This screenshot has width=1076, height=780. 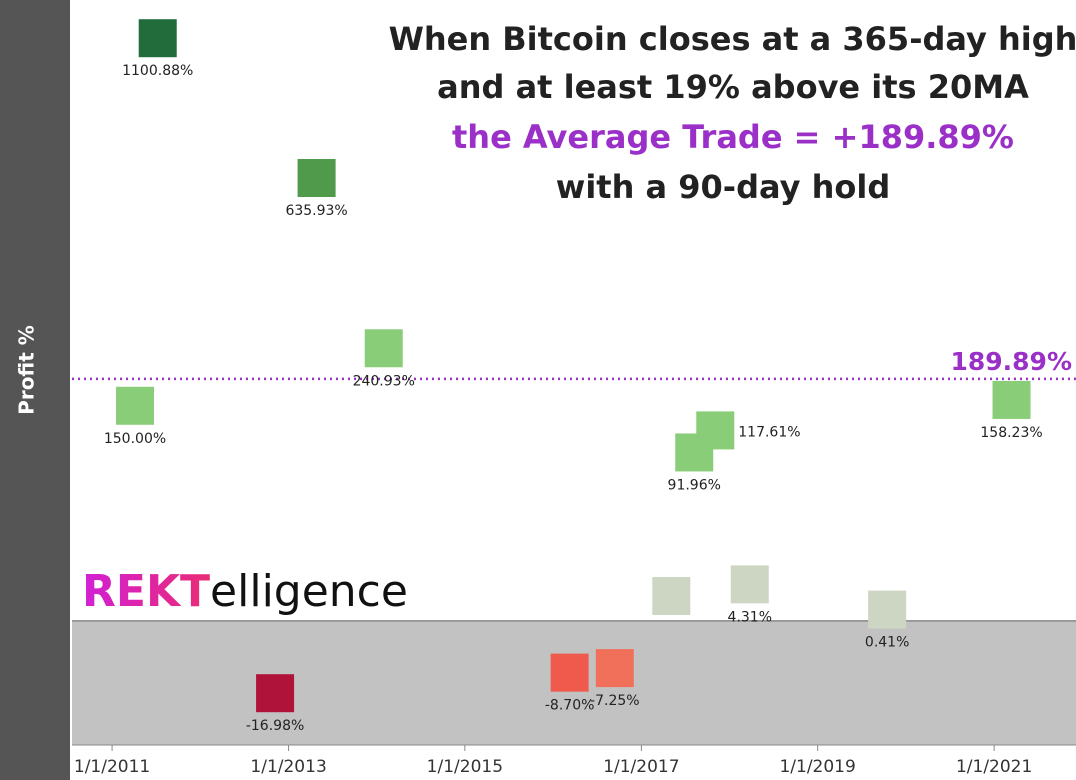 What do you see at coordinates (1011, 361) in the screenshot?
I see `average-label: 189.89%` at bounding box center [1011, 361].